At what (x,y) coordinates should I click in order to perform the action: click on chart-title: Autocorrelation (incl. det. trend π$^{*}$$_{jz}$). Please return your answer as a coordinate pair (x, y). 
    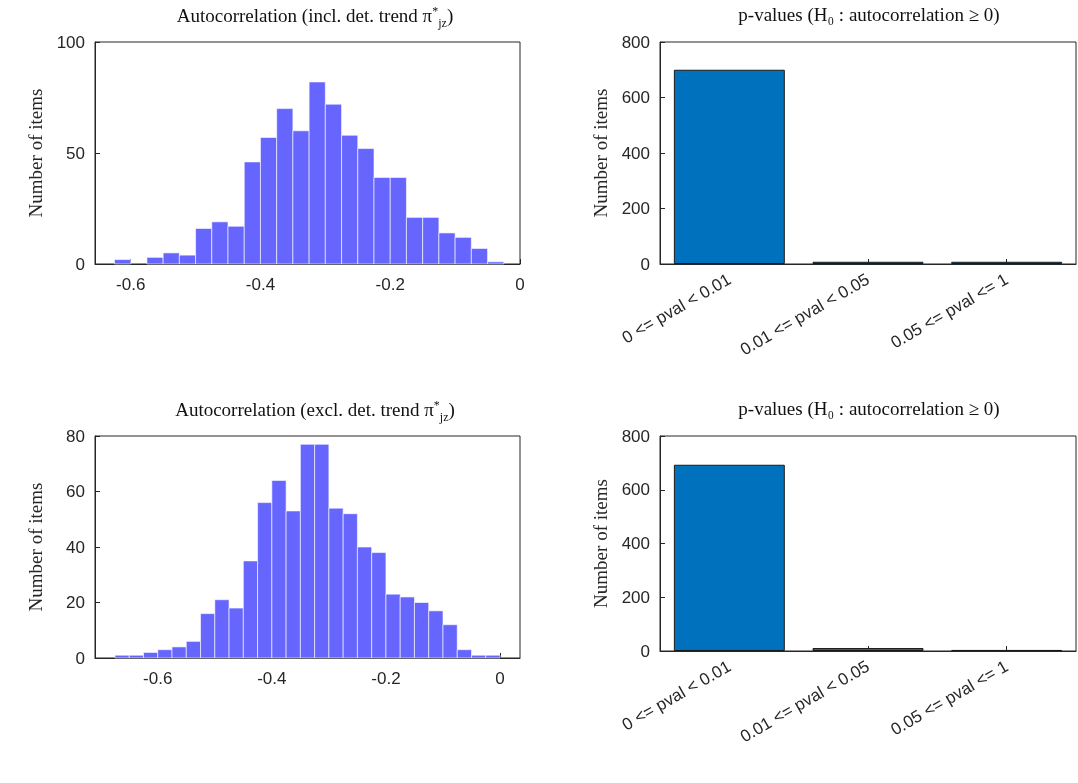
    Looking at the image, I should click on (315, 18).